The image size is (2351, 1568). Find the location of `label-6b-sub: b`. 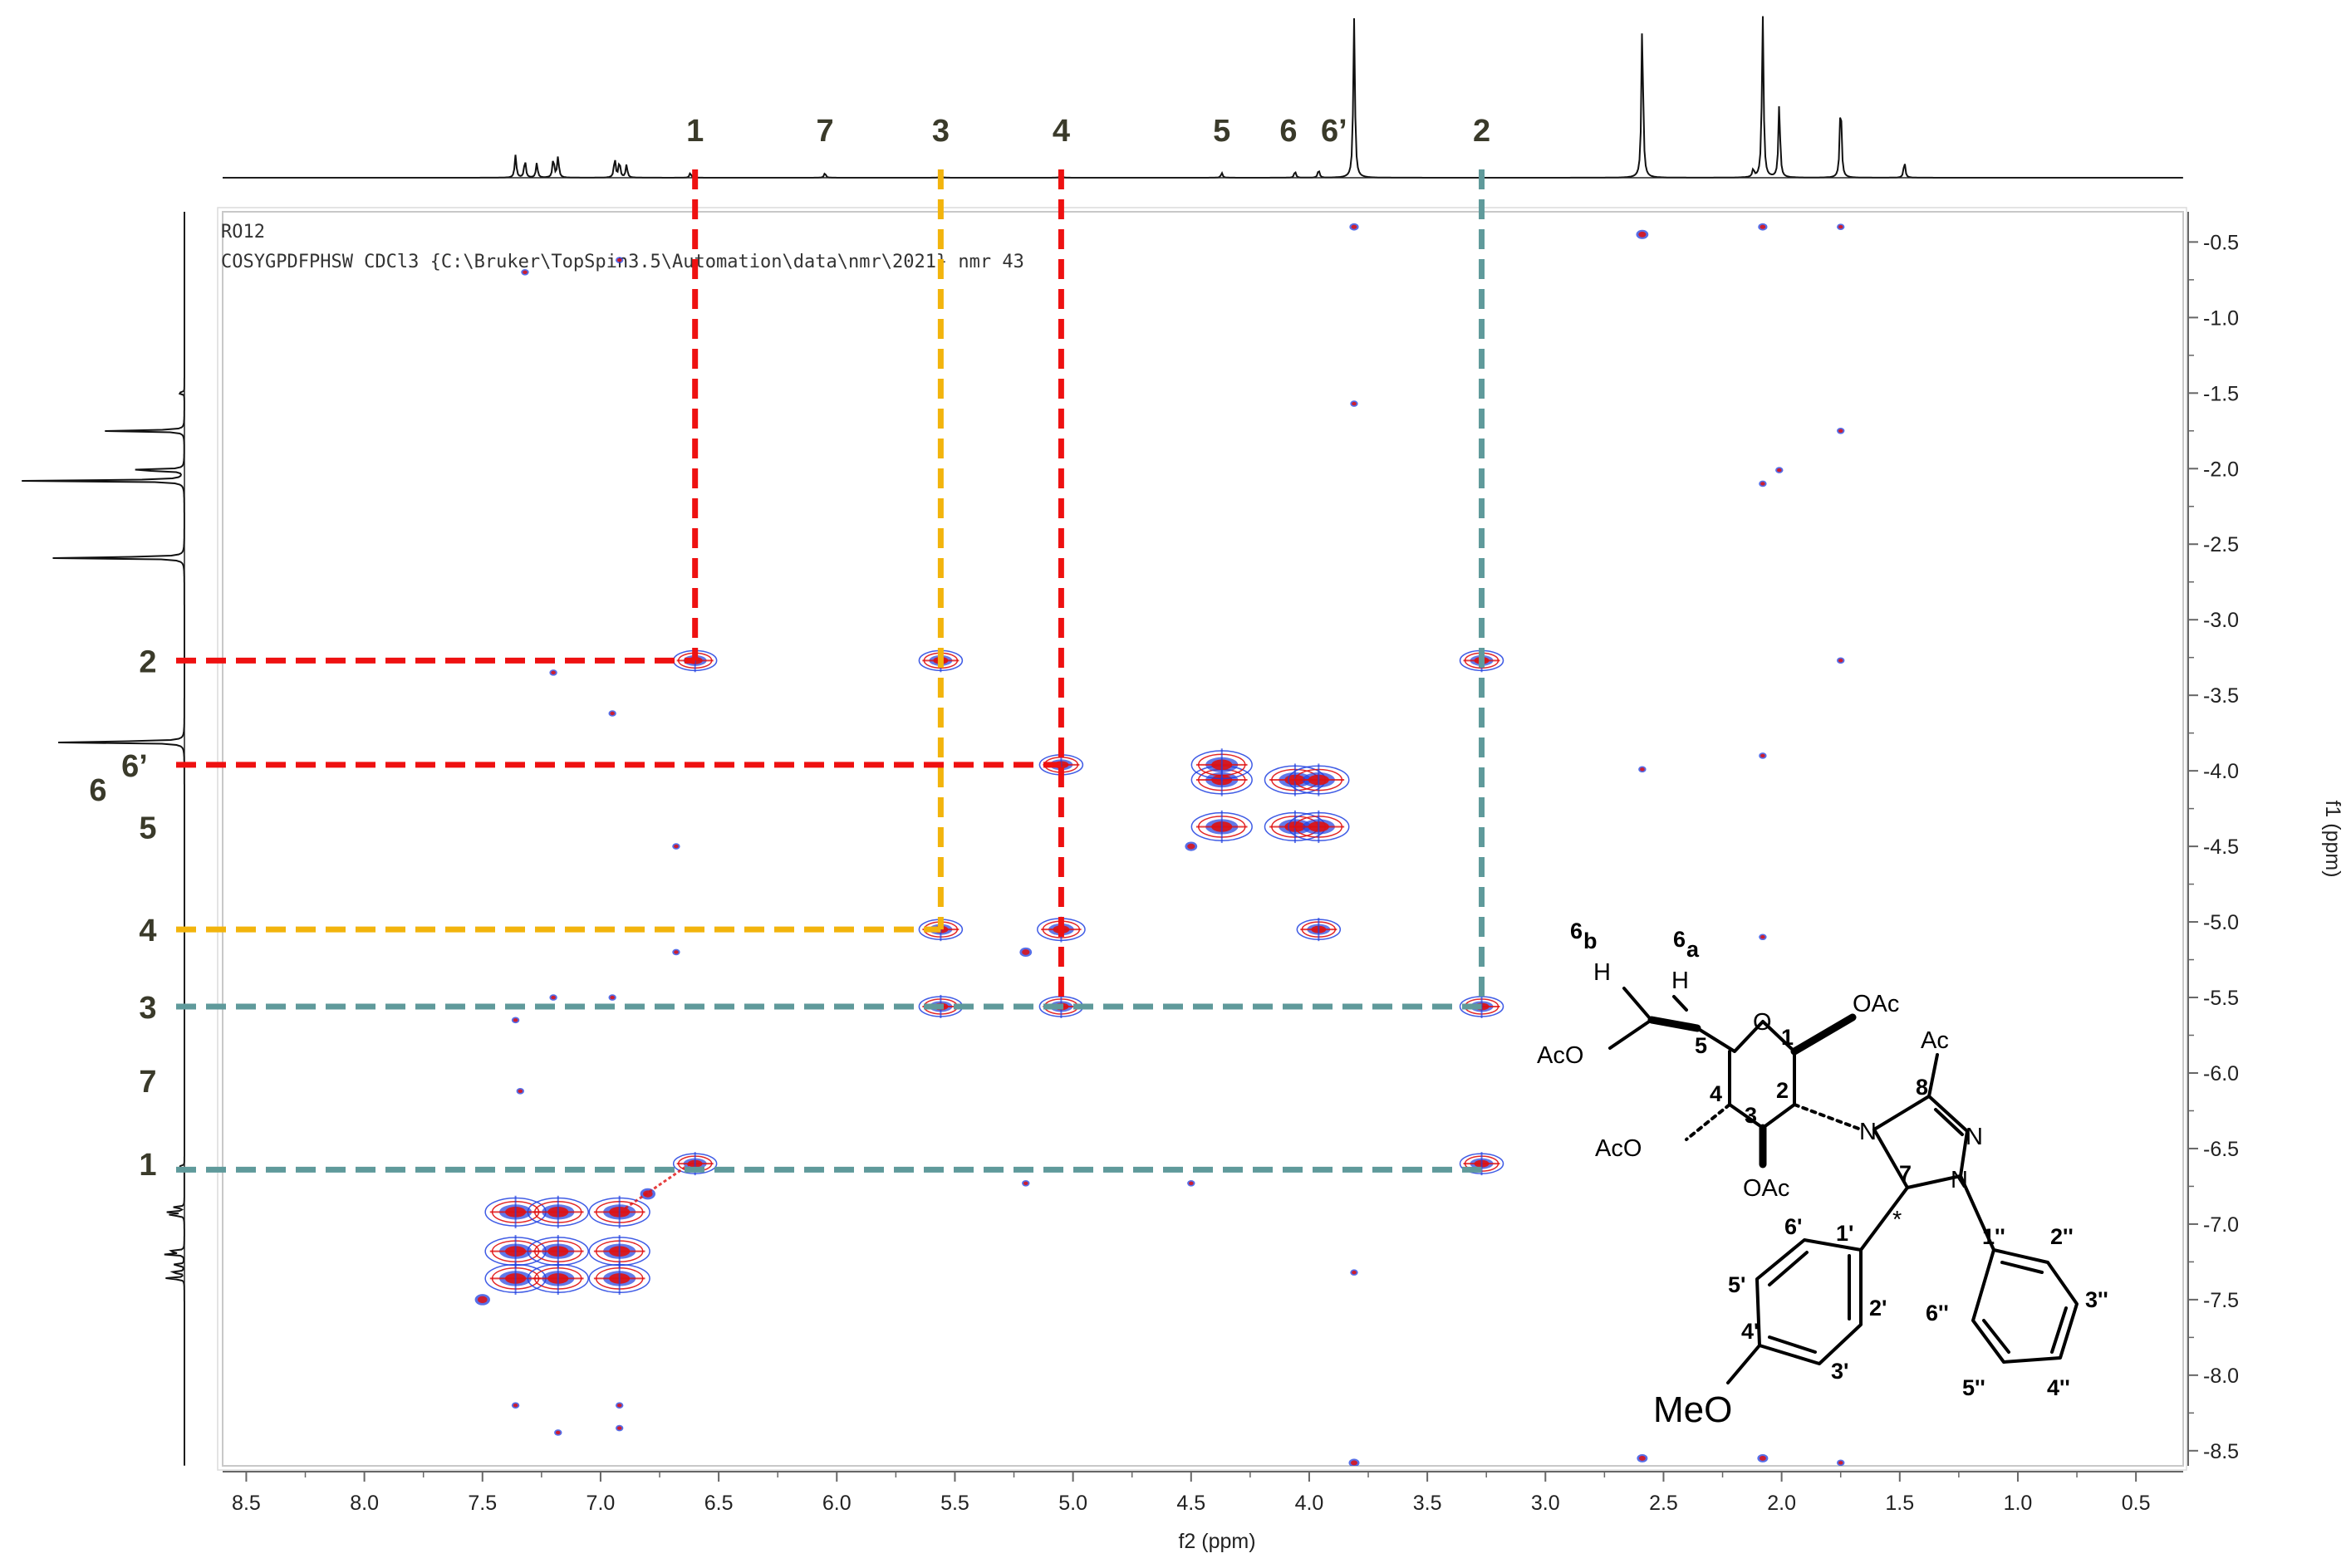

label-6b-sub: b is located at coordinates (1591, 941).